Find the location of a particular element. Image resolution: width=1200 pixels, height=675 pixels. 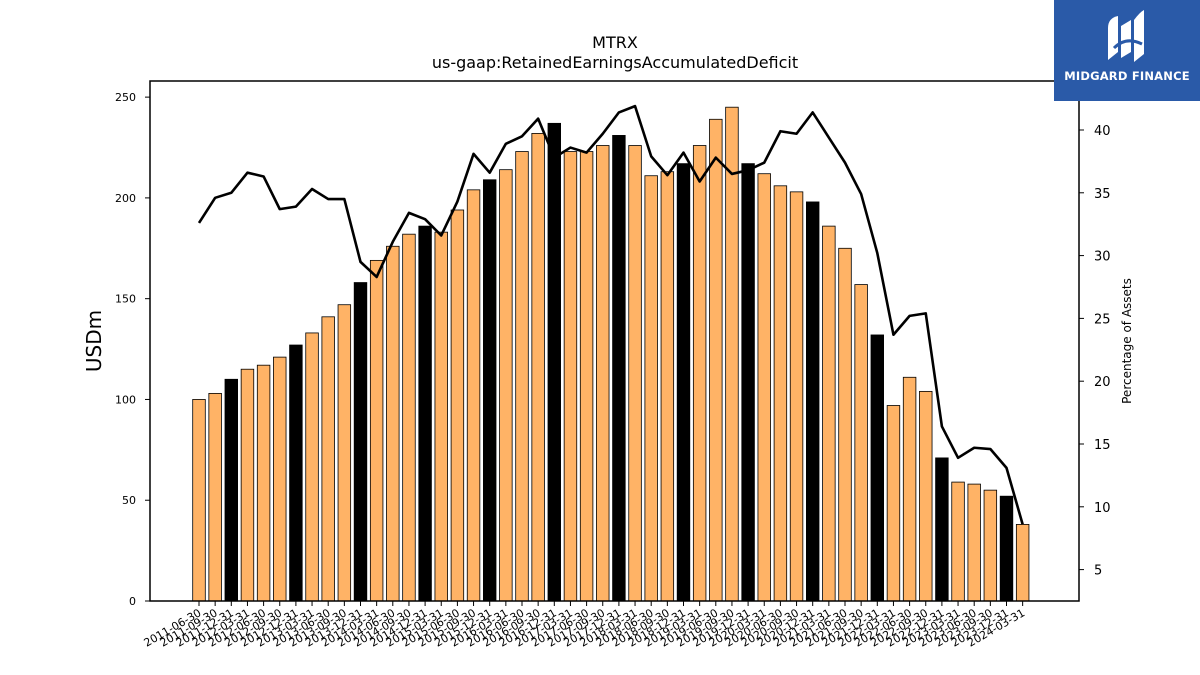

y-tick-label: 150 is located at coordinates (125, 299).